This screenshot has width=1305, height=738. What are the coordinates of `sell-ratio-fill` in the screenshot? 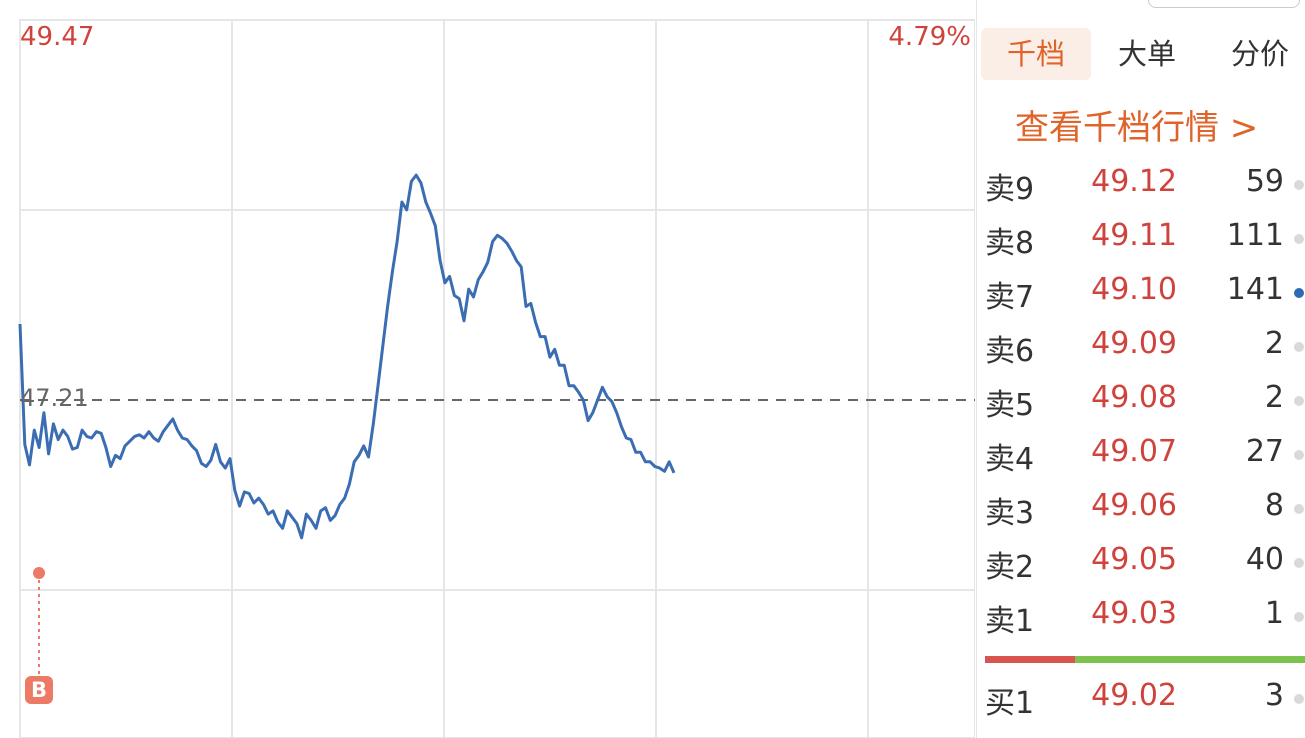 It's located at (1030, 659).